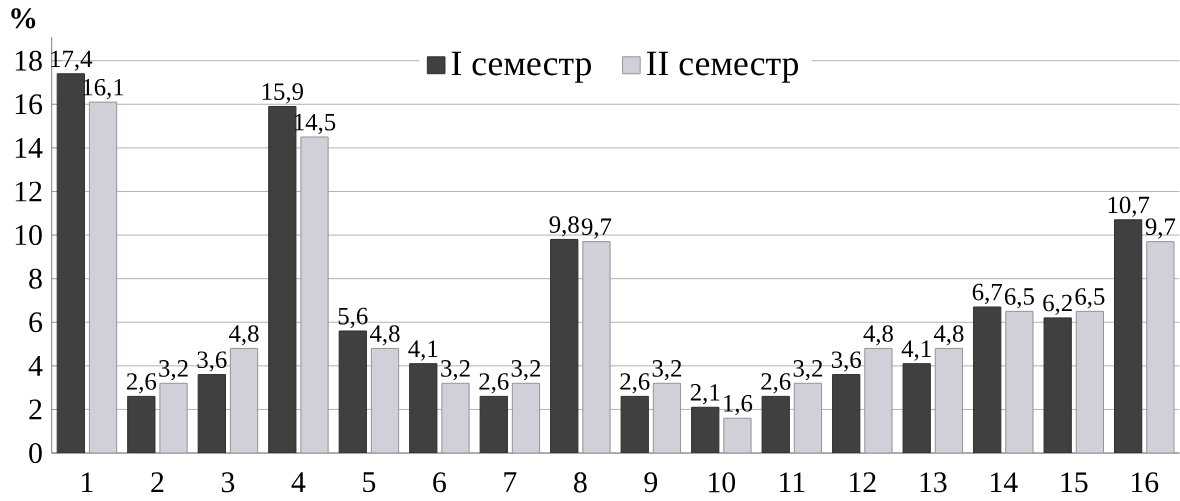  Describe the element at coordinates (35, 409) in the screenshot. I see `y-tick-label: 2` at that location.